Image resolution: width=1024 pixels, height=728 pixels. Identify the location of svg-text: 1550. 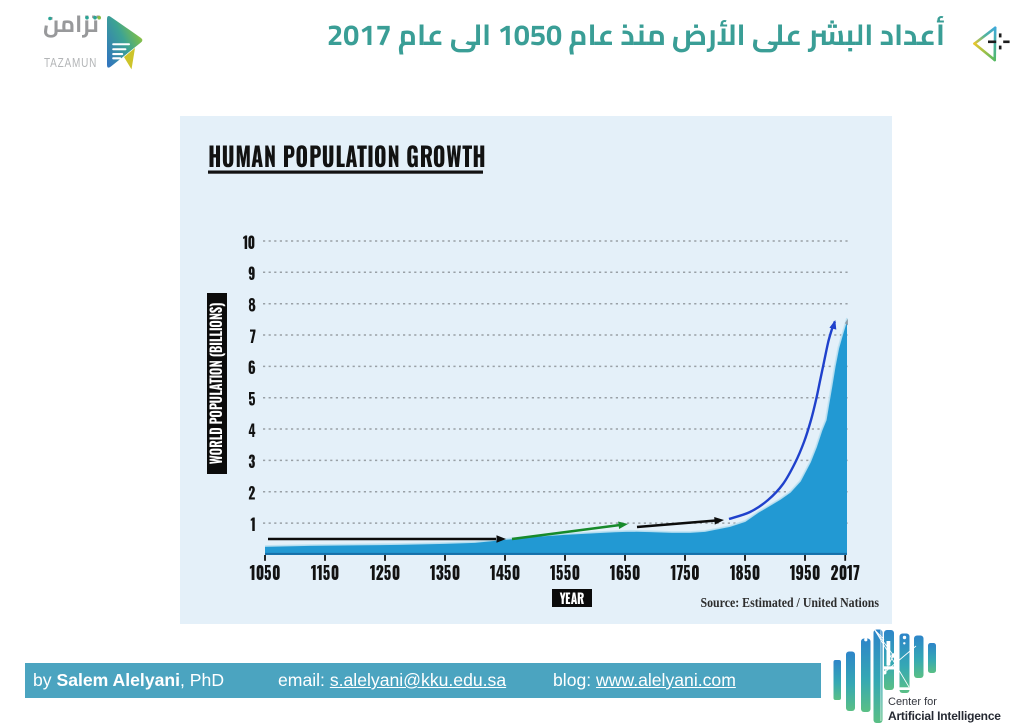
(565, 572).